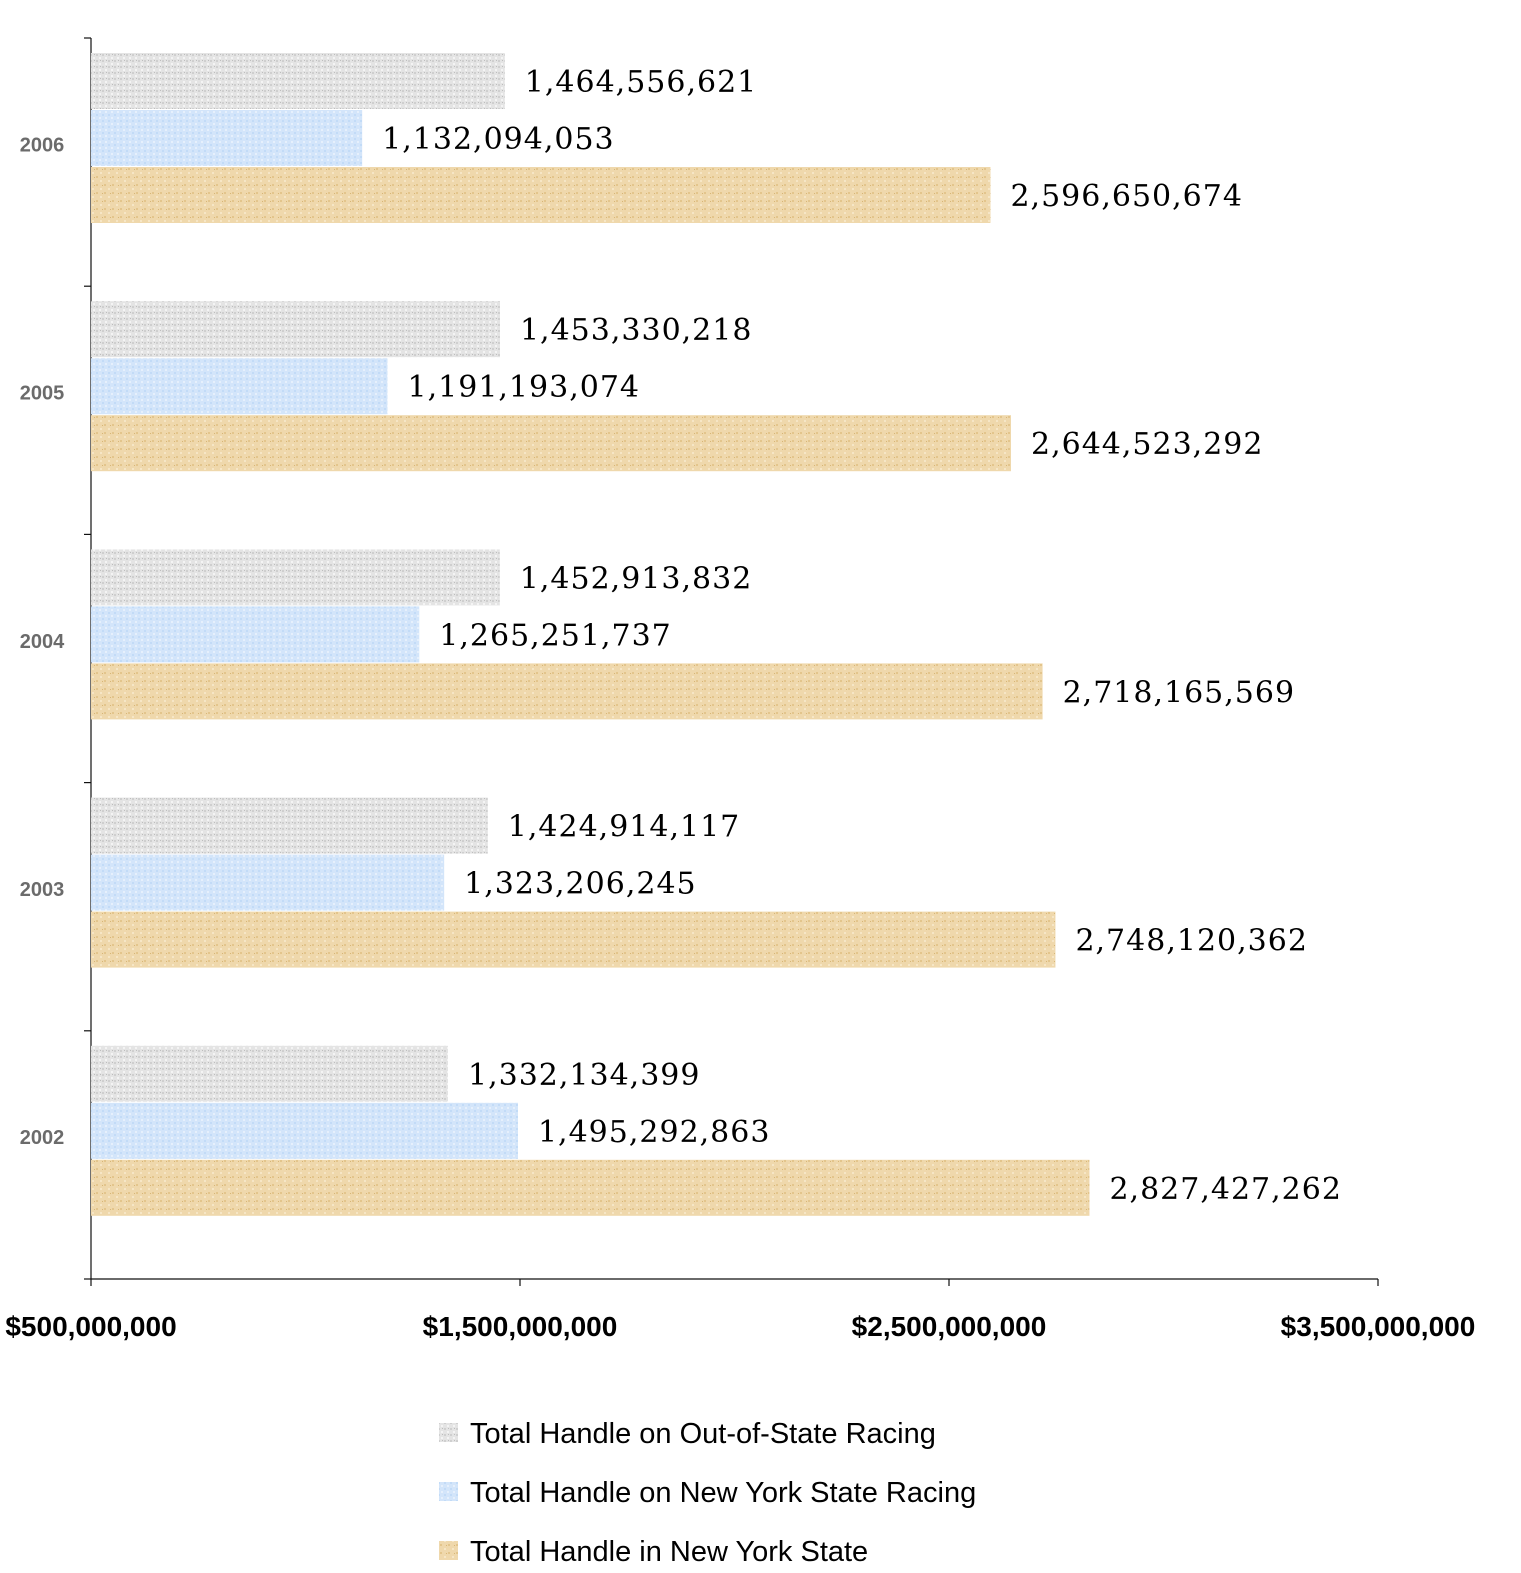 Image resolution: width=1521 pixels, height=1573 pixels. What do you see at coordinates (541, 195) in the screenshot?
I see `bar-2-2006` at bounding box center [541, 195].